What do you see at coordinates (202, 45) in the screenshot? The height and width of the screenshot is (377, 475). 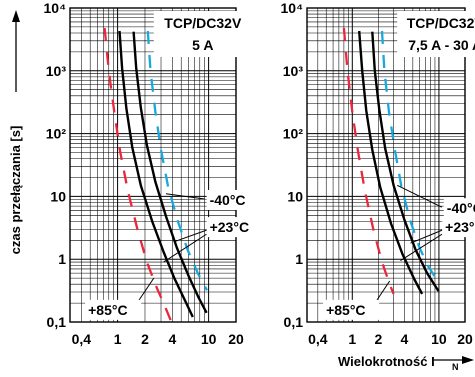 I see `chart-subtitle: 5 A` at bounding box center [202, 45].